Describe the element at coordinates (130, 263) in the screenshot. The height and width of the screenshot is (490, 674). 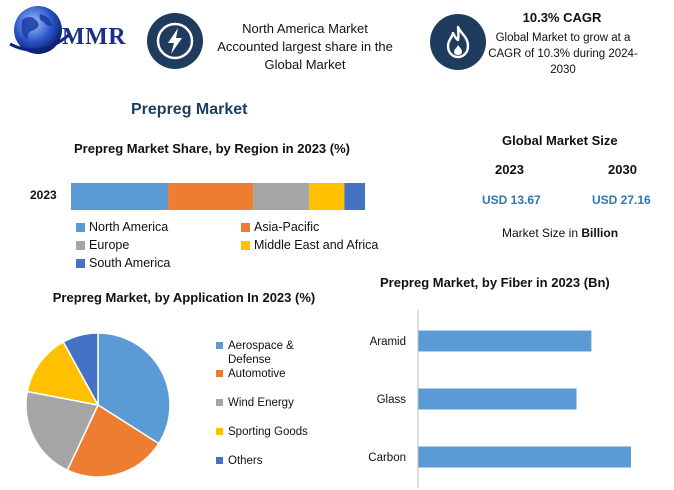
I see `legend-label: South America` at that location.